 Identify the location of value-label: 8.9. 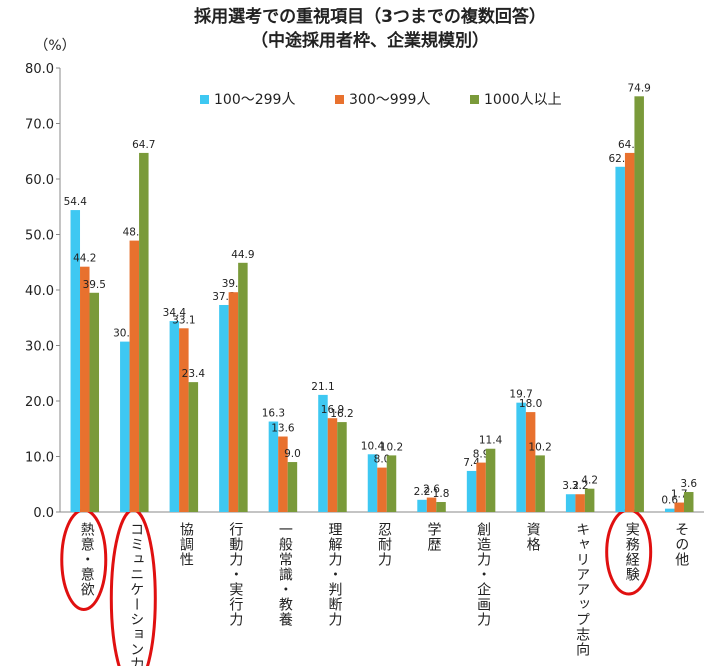
(481, 455).